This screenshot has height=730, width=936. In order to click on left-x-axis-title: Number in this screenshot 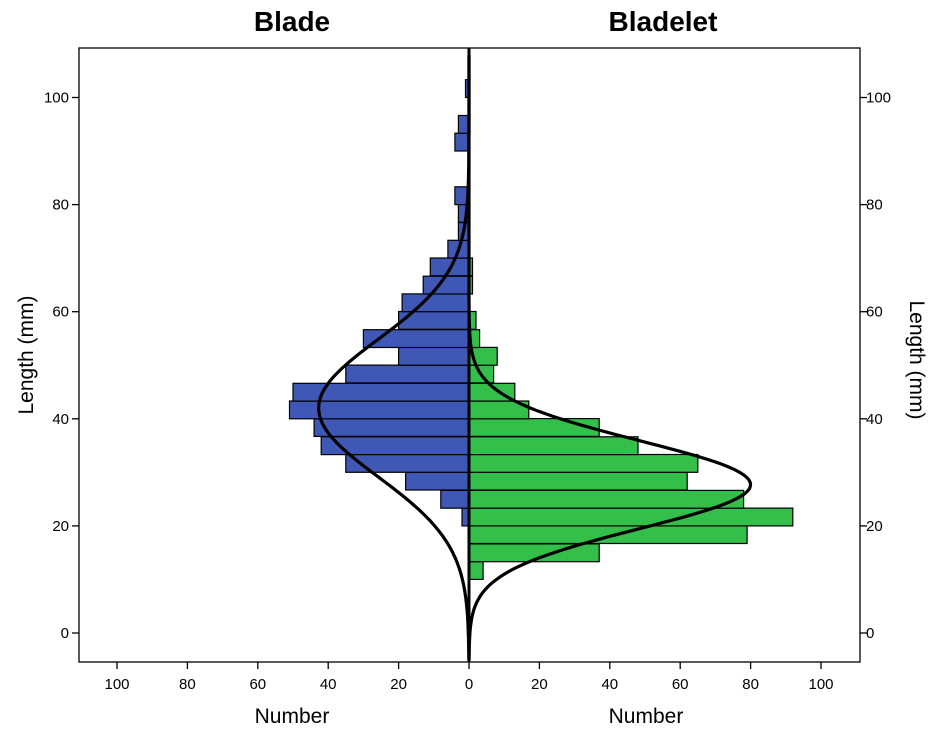, I will do `click(292, 716)`.